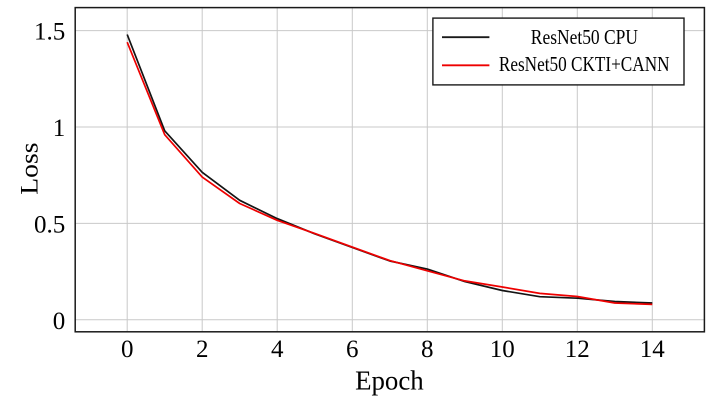 The image size is (712, 400). Describe the element at coordinates (584, 64) in the screenshot. I see `svg-text: ResNet50 CKTI+CANN` at that location.